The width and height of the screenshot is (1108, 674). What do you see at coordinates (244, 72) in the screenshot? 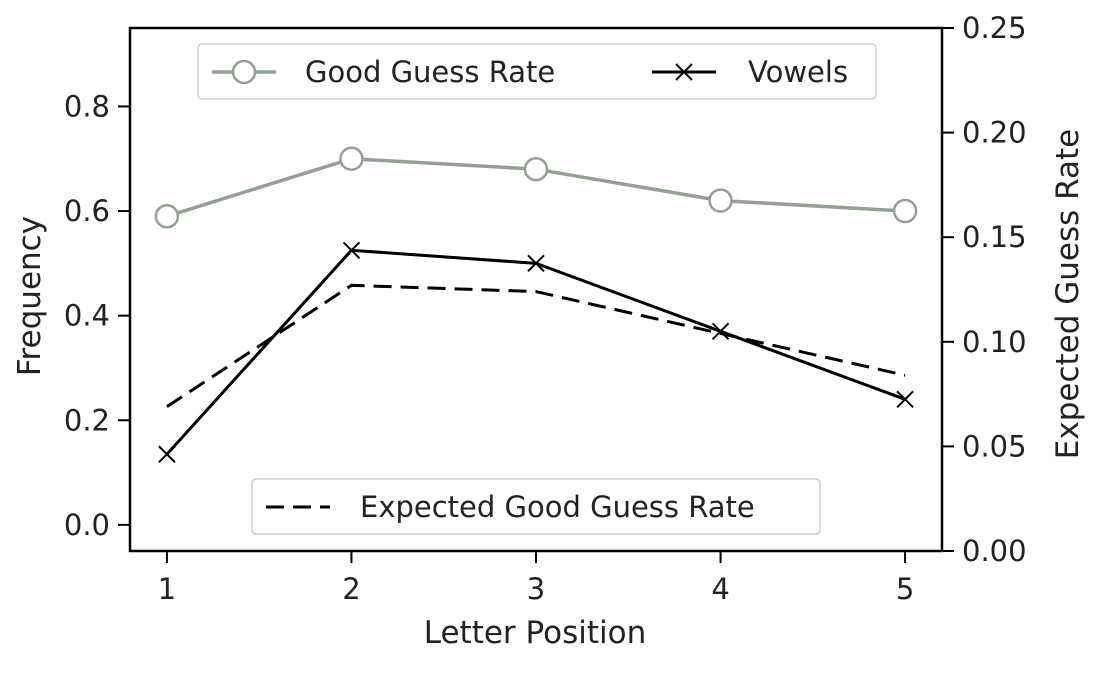
I see `legend-marker-circle` at bounding box center [244, 72].